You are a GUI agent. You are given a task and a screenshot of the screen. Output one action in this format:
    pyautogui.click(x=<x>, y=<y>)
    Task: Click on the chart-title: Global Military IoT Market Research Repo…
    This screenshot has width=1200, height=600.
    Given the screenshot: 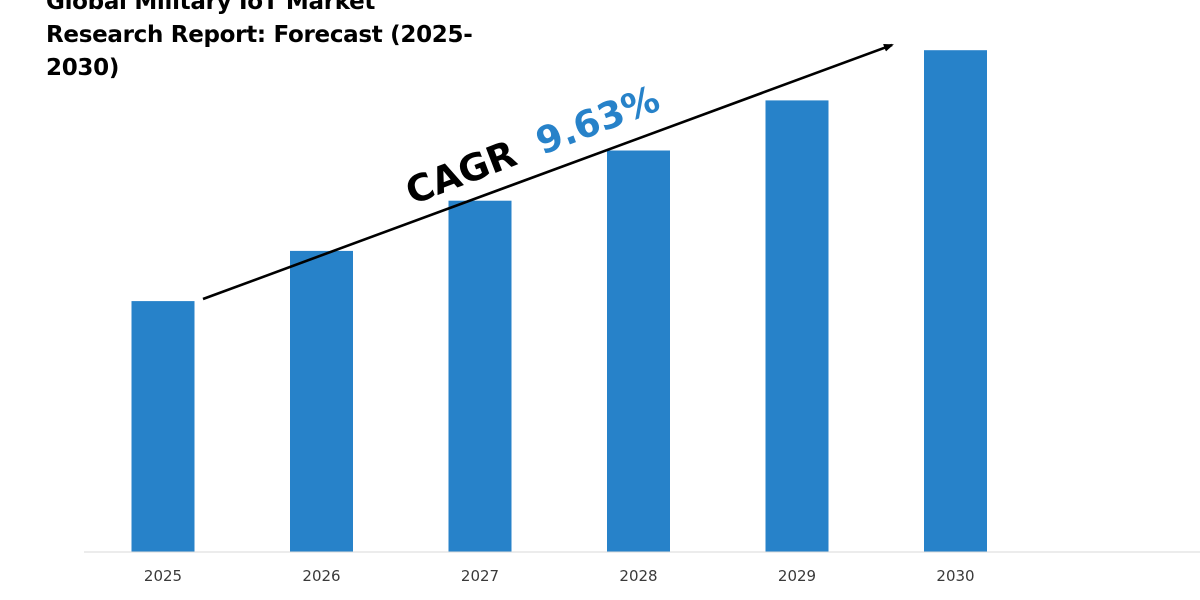 What is the action you would take?
    pyautogui.click(x=259, y=40)
    